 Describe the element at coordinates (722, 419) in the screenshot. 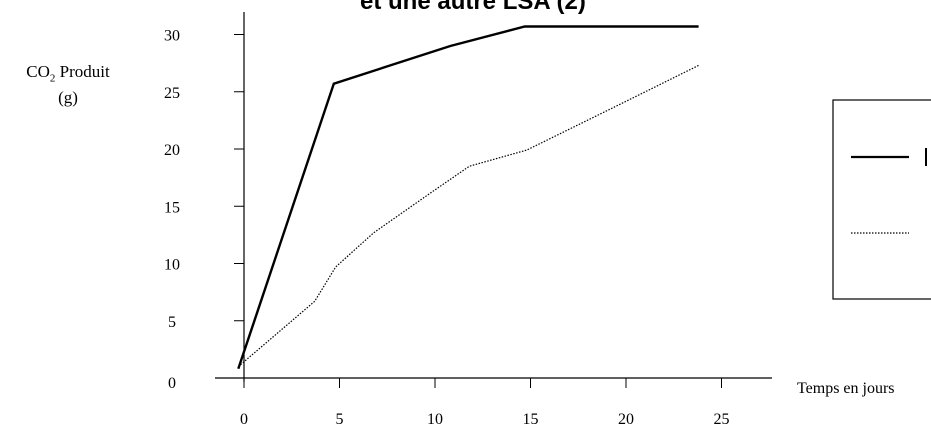

I see `x-tick-label: 25` at that location.